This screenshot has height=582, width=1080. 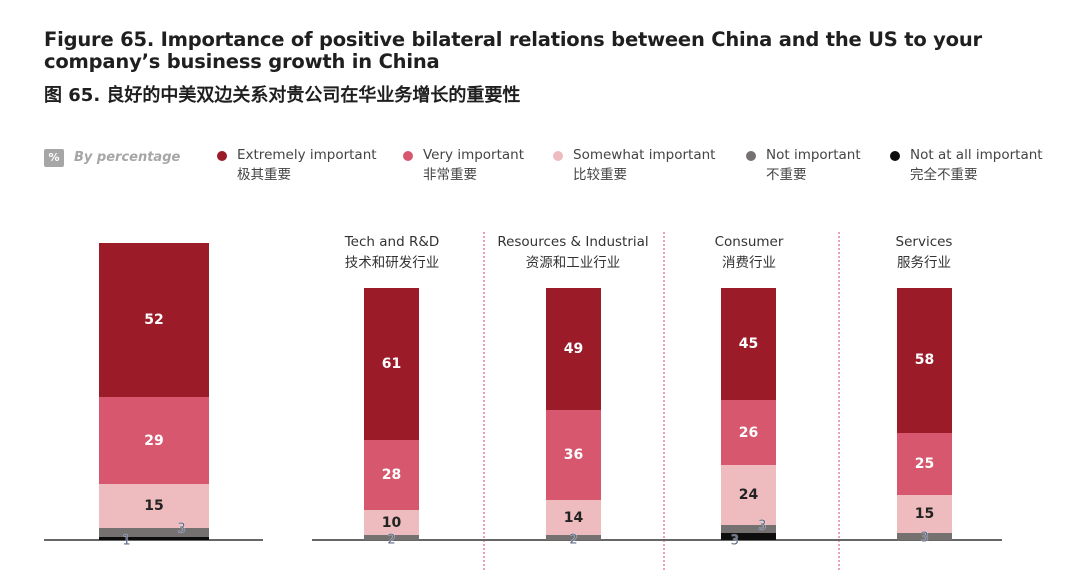 What do you see at coordinates (786, 175) in the screenshot?
I see `legend-label-zh: 不重要` at bounding box center [786, 175].